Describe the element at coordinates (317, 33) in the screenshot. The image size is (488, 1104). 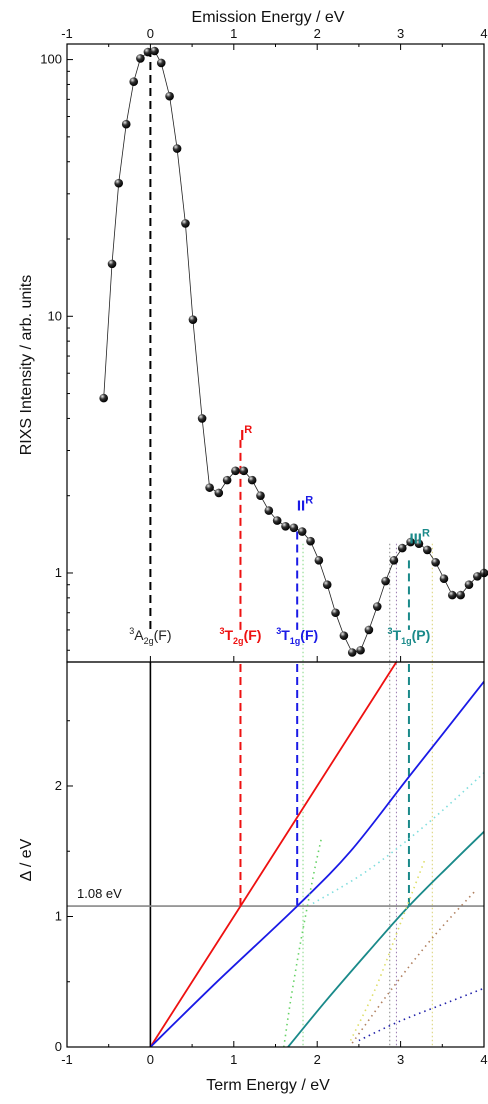
I see `top-x-tick-label: 2` at that location.